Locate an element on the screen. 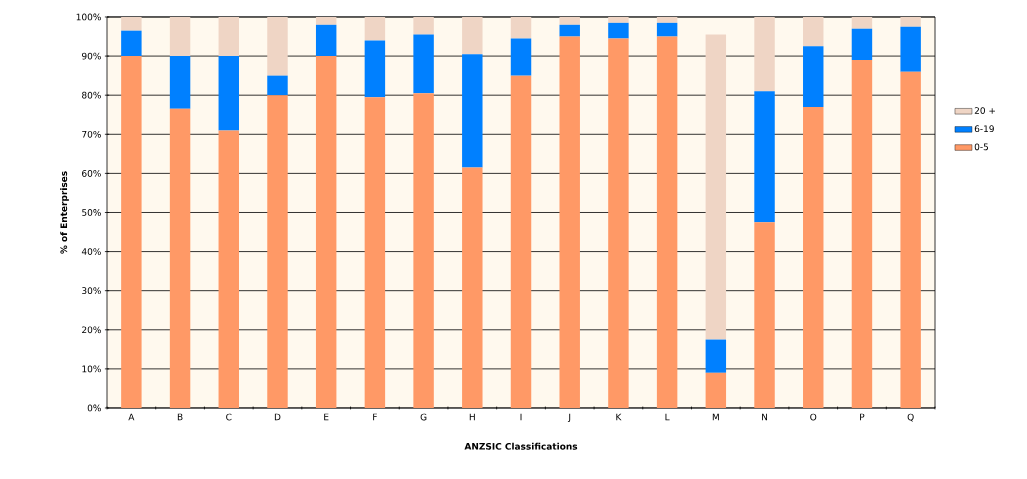  y-tick-label: 10% is located at coordinates (91, 369).